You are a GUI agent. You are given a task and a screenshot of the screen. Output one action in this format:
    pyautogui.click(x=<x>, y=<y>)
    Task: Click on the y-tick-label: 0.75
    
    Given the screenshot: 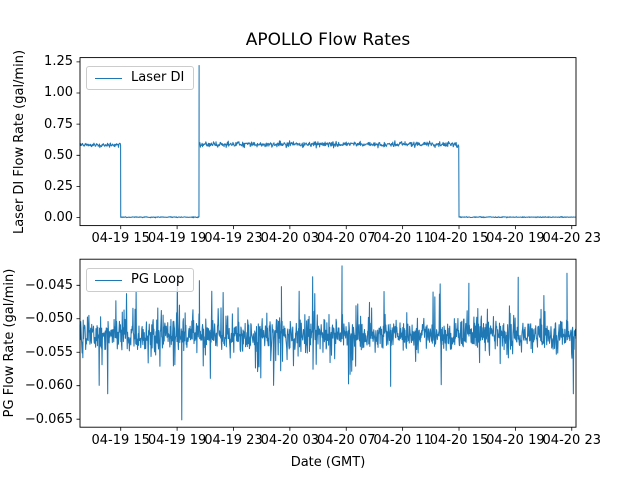 What is the action you would take?
    pyautogui.click(x=58, y=124)
    